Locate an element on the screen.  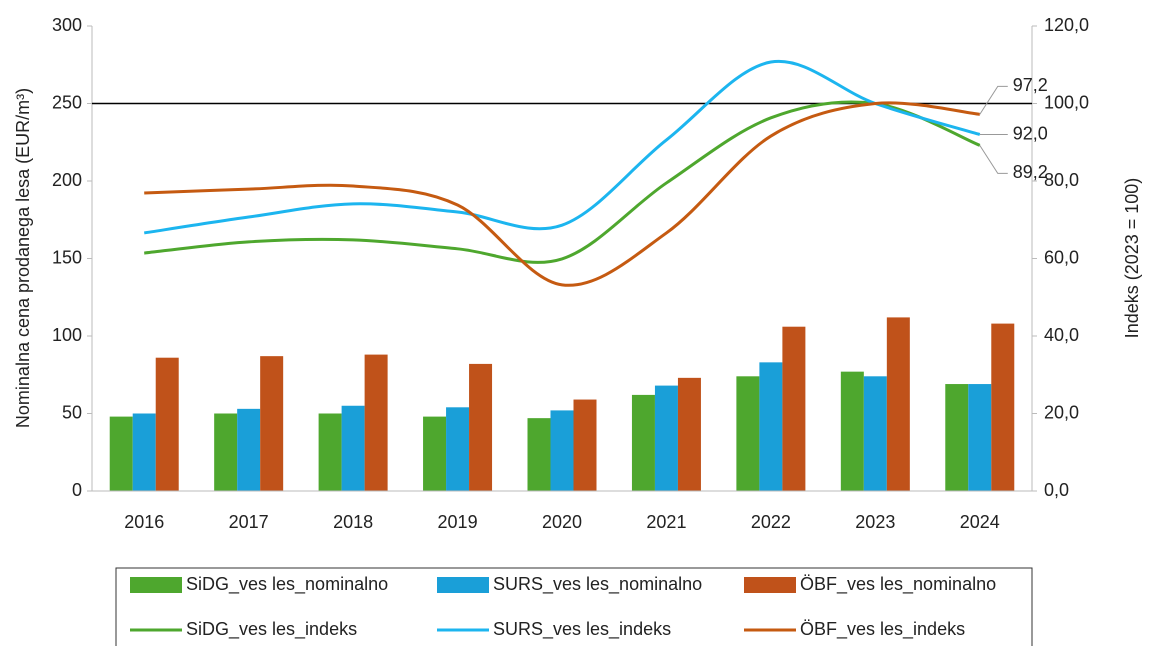
x-tick-label: 2019 is located at coordinates (458, 522).